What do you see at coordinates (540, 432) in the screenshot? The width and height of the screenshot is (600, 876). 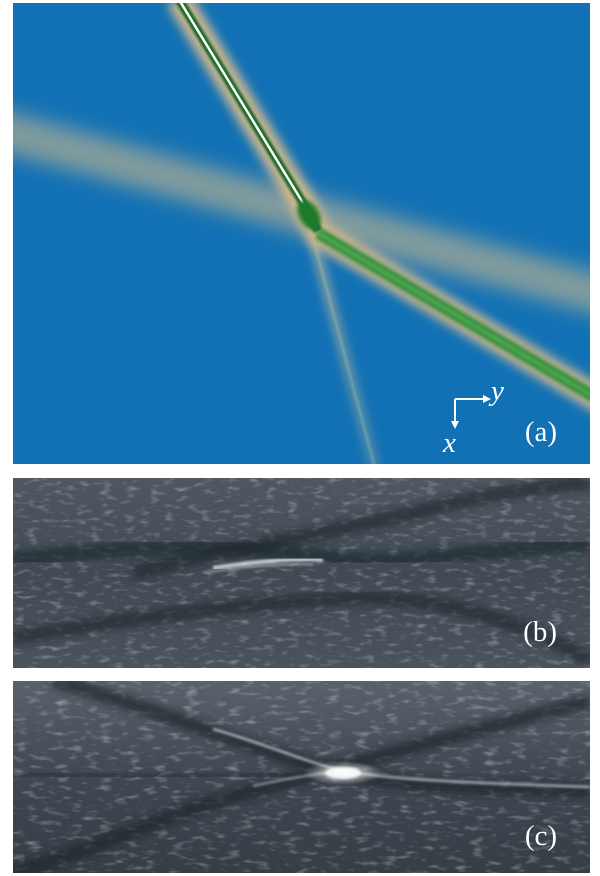 I see `panel-a-label: (a)` at bounding box center [540, 432].